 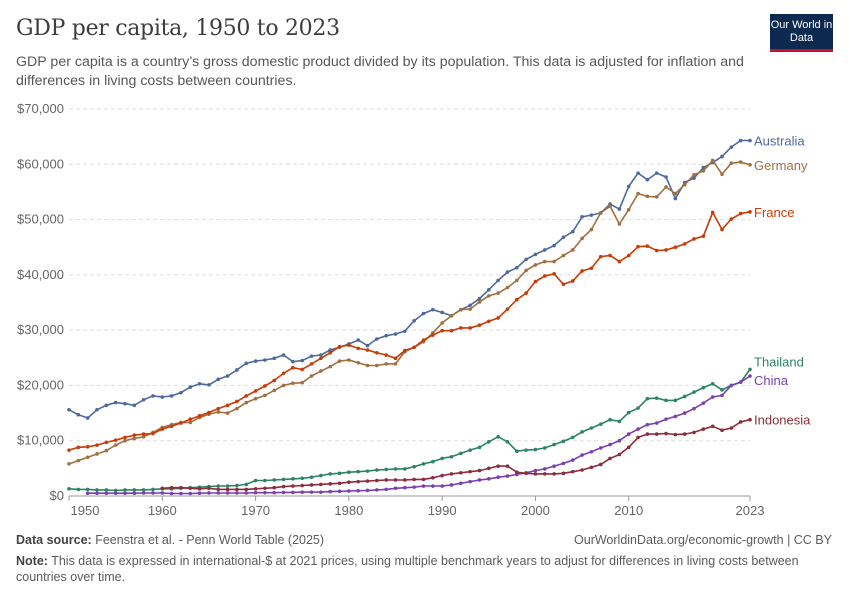 I want to click on y-tick-label: $0, so click(x=57, y=495).